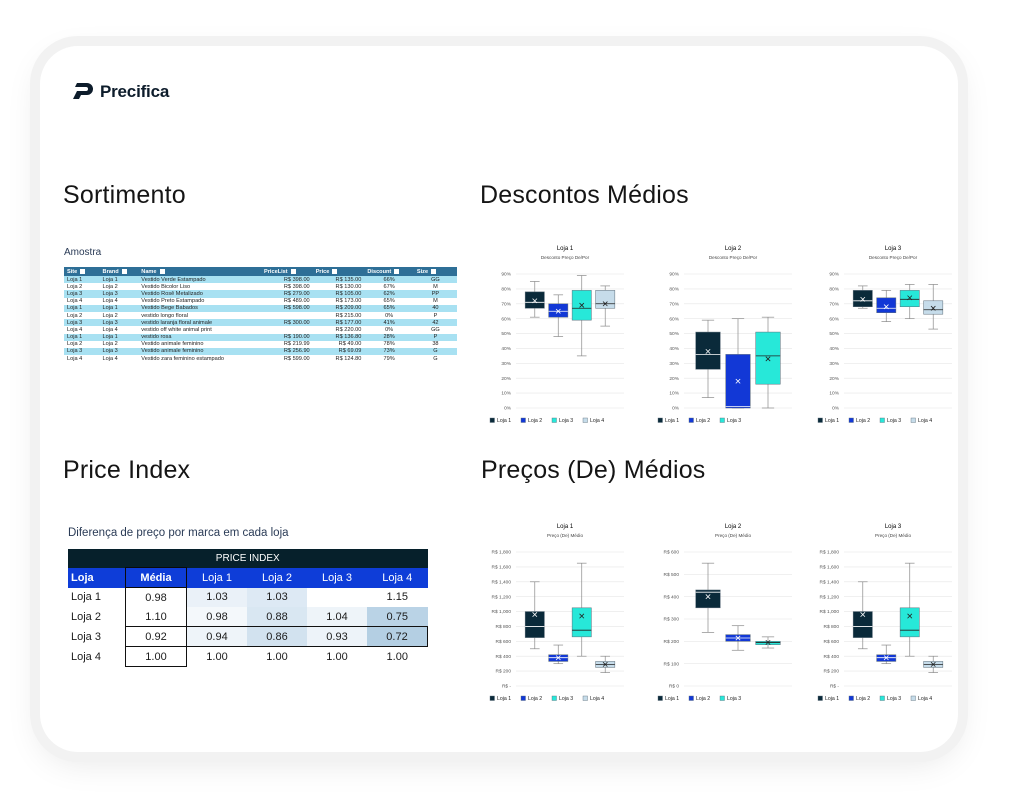 This screenshot has width=1024, height=801. I want to click on pi-cell: 0.94, so click(216, 636).